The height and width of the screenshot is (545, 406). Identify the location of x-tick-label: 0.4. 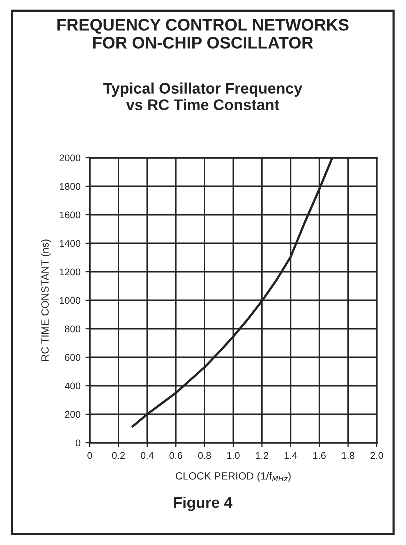
(147, 456).